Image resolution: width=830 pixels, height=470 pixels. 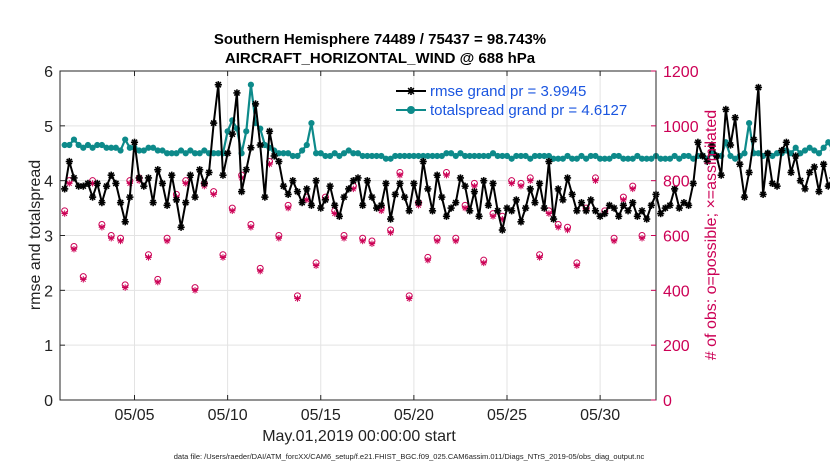 What do you see at coordinates (681, 127) in the screenshot?
I see `y-right-tick-label: 1000` at bounding box center [681, 127].